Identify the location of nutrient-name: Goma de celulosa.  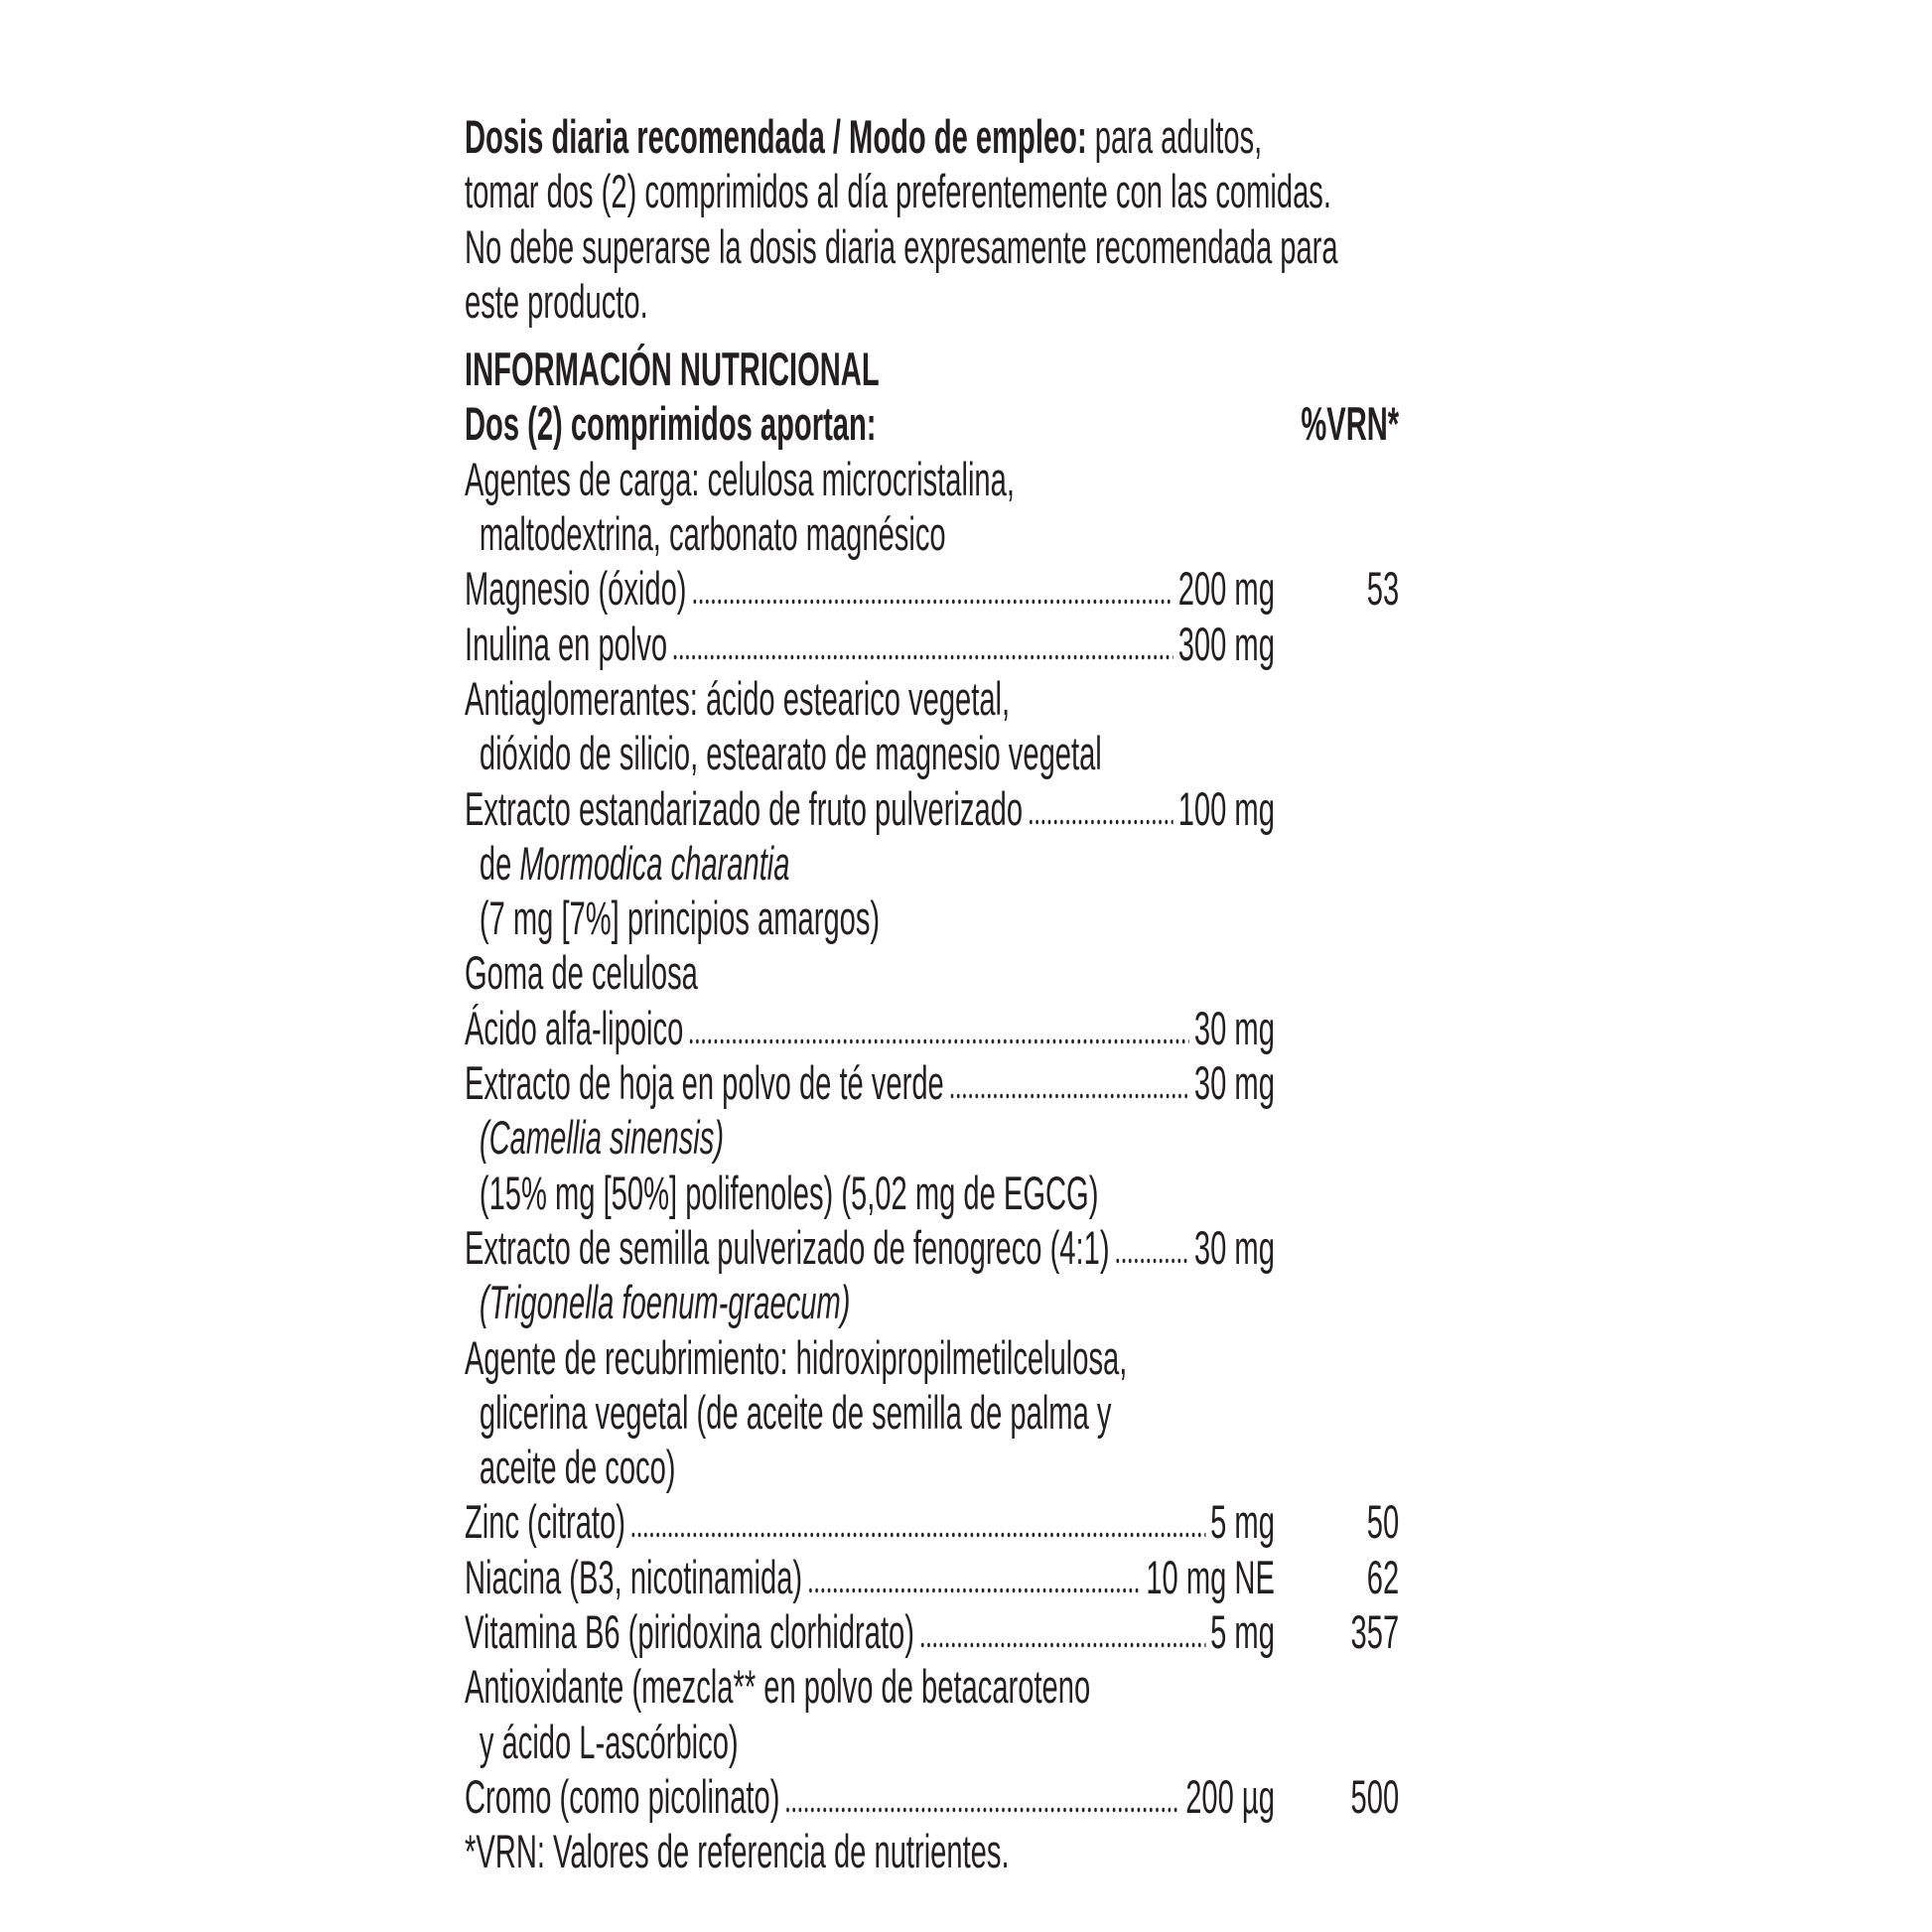
(581, 973).